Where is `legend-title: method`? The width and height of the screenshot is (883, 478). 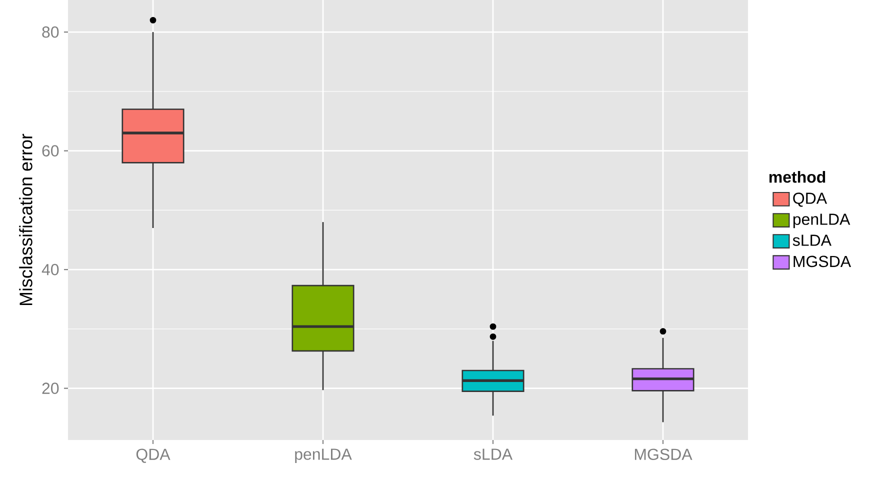 legend-title: method is located at coordinates (797, 177).